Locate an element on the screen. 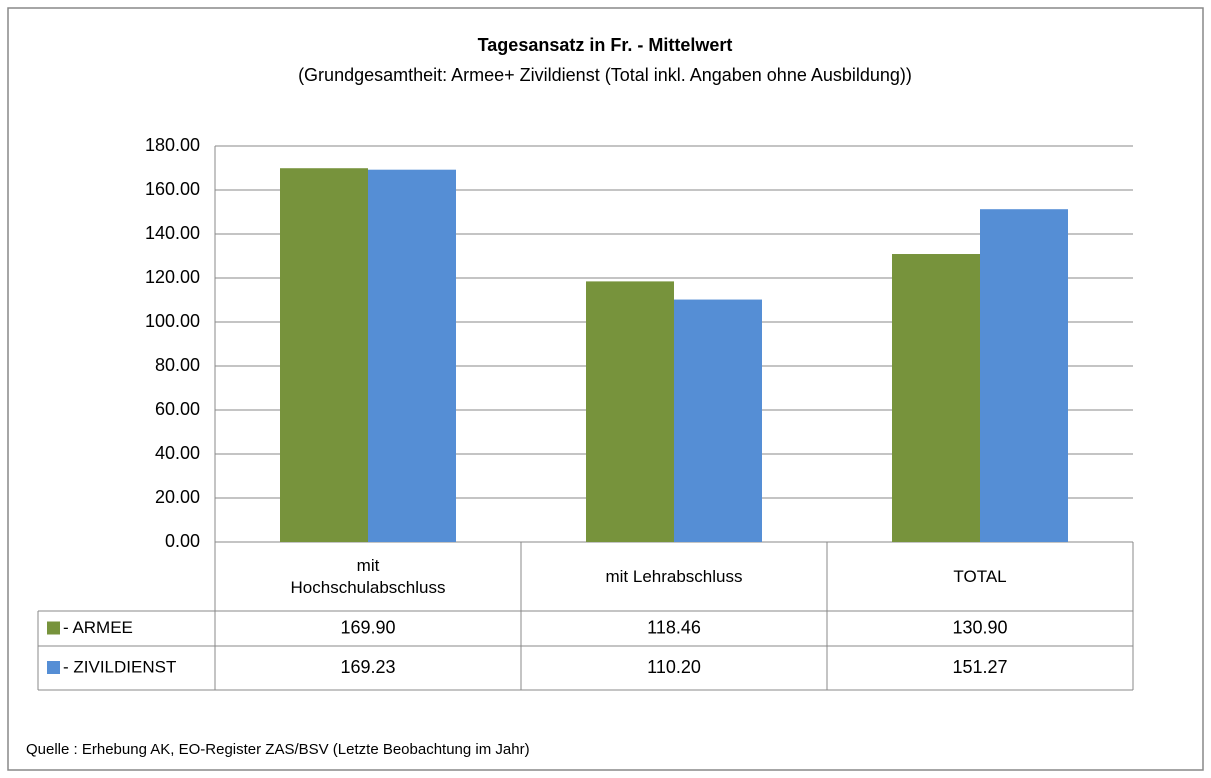  data-table-value: 118.46 is located at coordinates (674, 627).